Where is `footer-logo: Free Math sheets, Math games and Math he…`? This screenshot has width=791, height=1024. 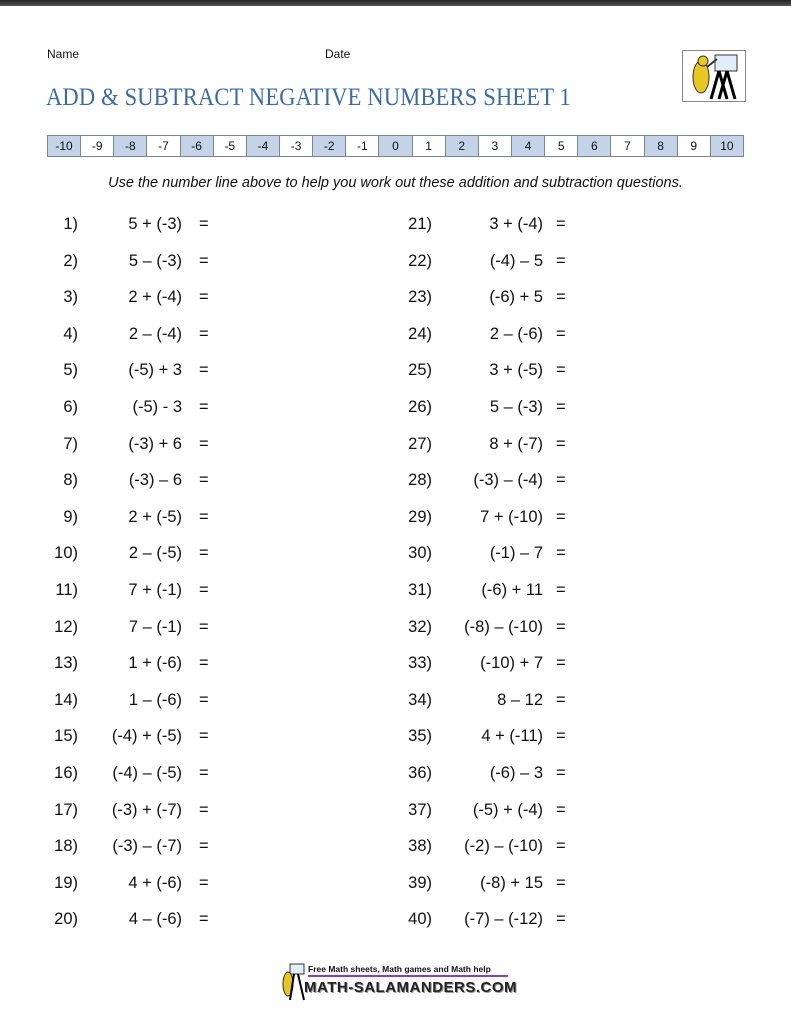
footer-logo: Free Math sheets, Math games and Math he… is located at coordinates (400, 982).